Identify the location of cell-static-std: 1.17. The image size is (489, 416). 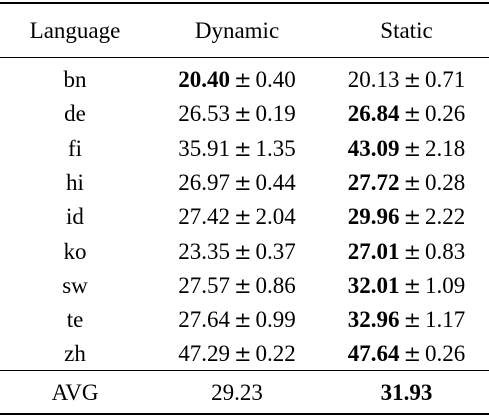
(445, 320).